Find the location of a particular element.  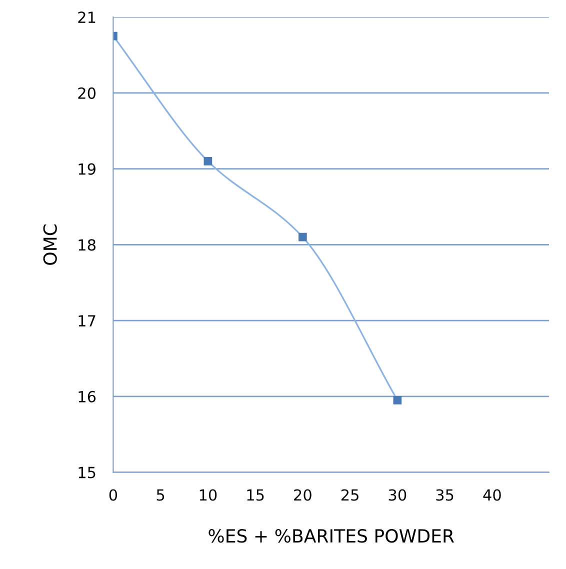

y-tick-label: 20 is located at coordinates (87, 93).